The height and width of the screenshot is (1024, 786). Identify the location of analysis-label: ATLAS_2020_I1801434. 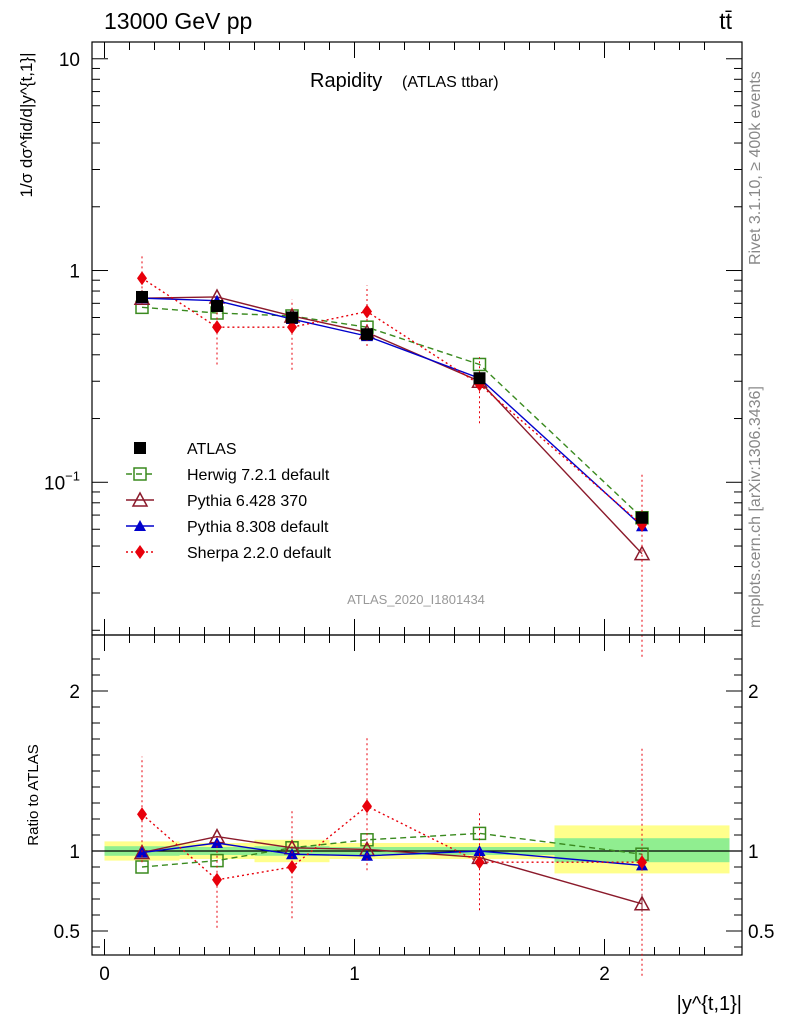
(416, 599).